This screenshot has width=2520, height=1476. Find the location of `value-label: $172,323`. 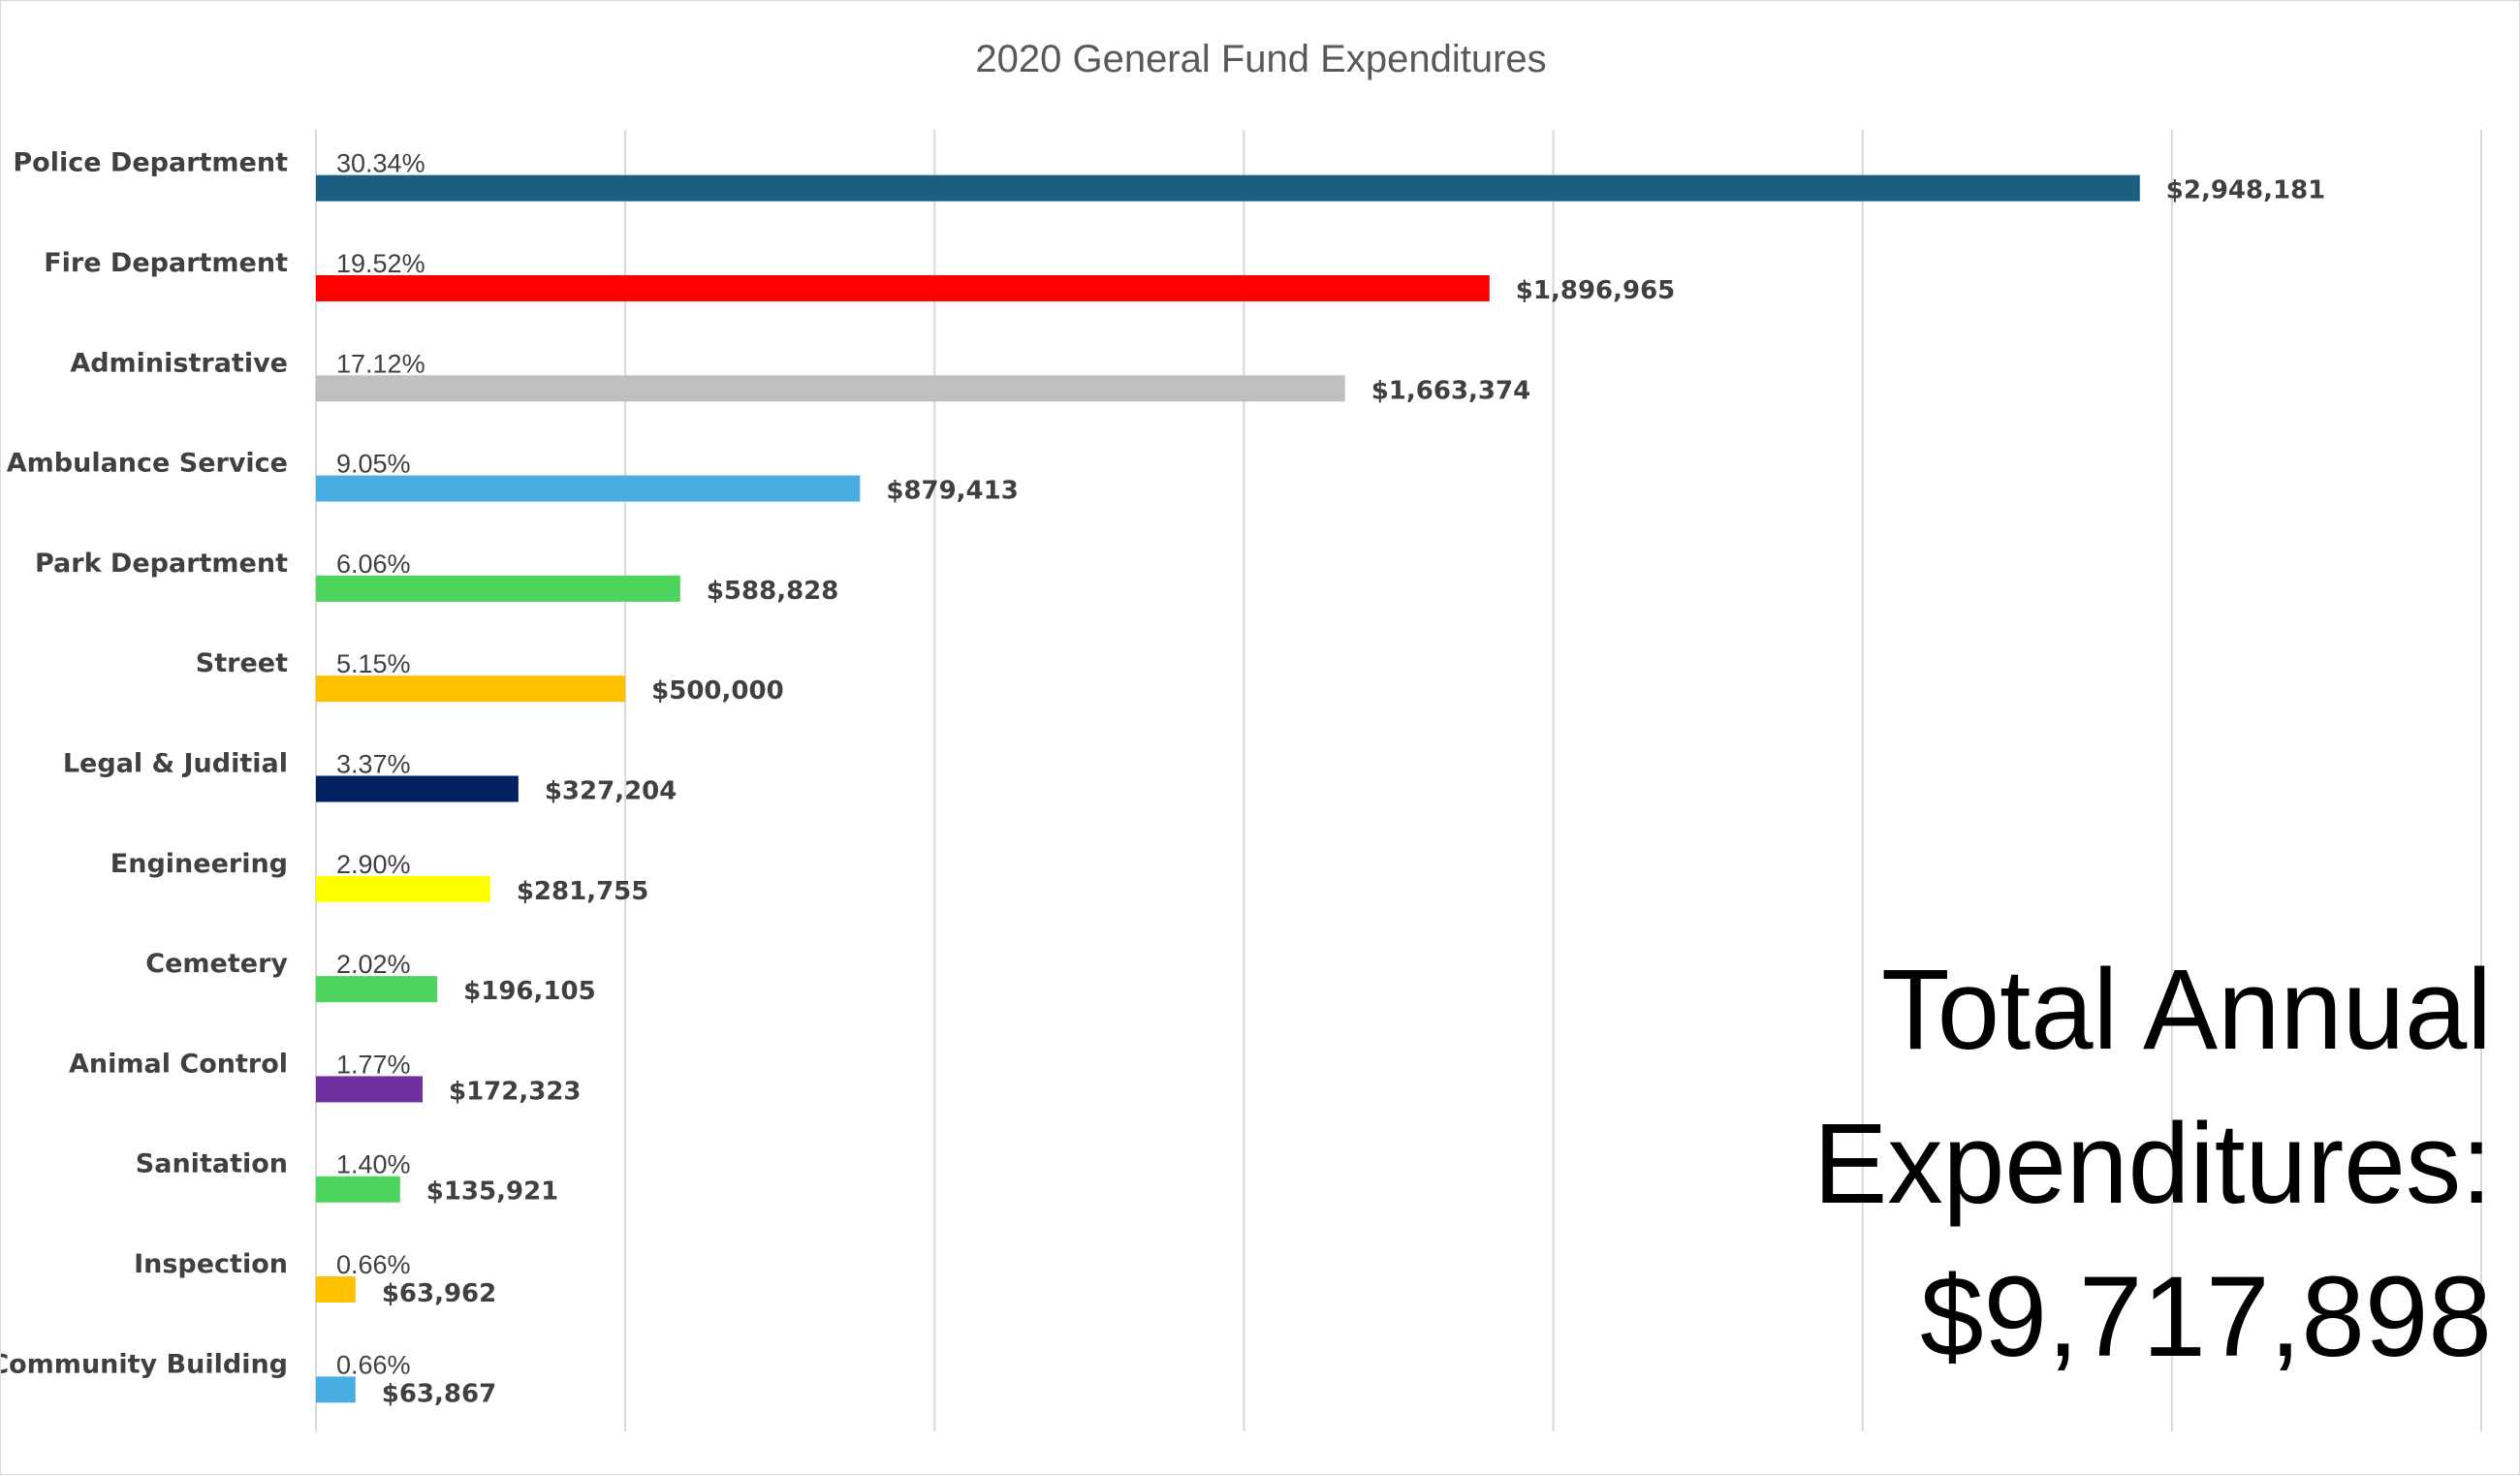

value-label: $172,323 is located at coordinates (515, 1091).